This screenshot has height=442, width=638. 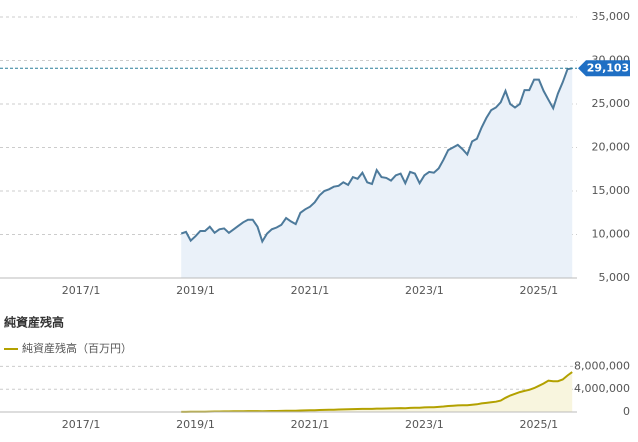 What do you see at coordinates (615, 277) in the screenshot?
I see `y-tick-label: 5,000` at bounding box center [615, 277].